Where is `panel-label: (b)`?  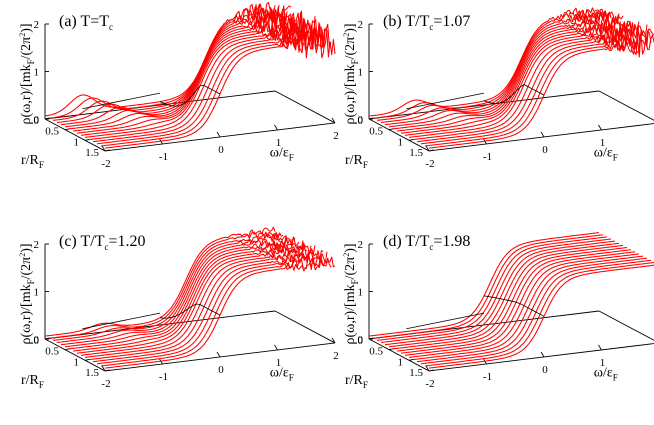 panel-label: (b) is located at coordinates (394, 21).